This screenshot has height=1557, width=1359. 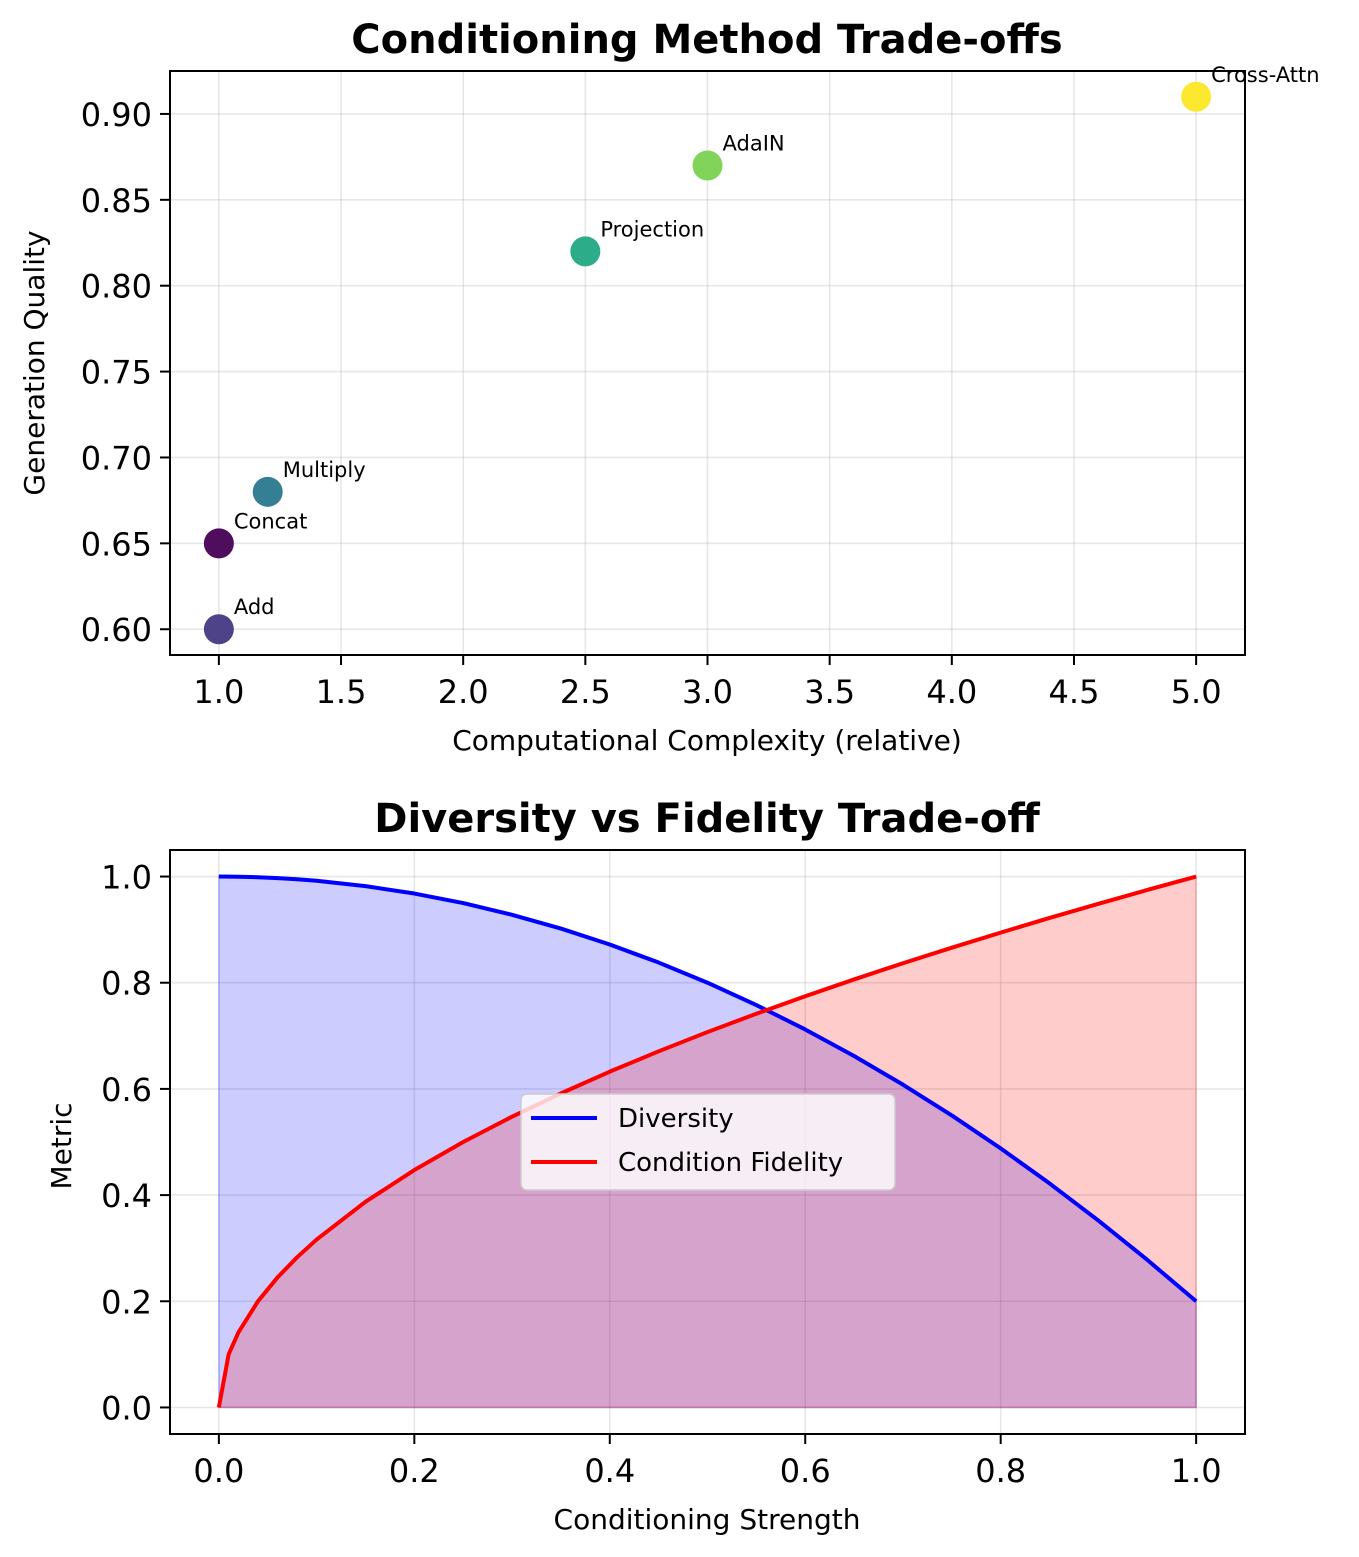 What do you see at coordinates (707, 165) in the screenshot?
I see `scatter-point-adain` at bounding box center [707, 165].